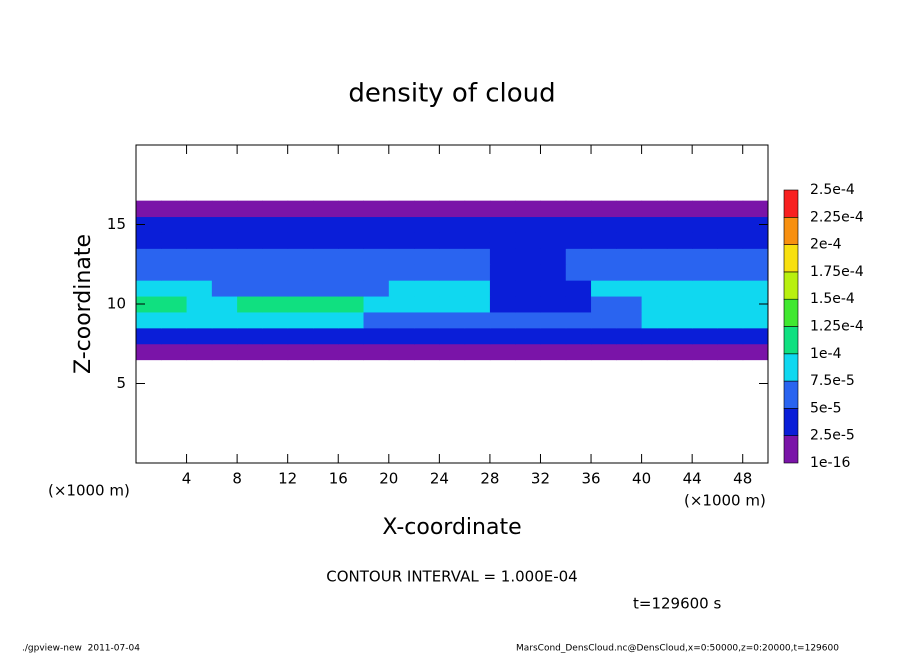 The image size is (904, 654). I want to click on colorbar-label: 7.5e-5, so click(832, 381).